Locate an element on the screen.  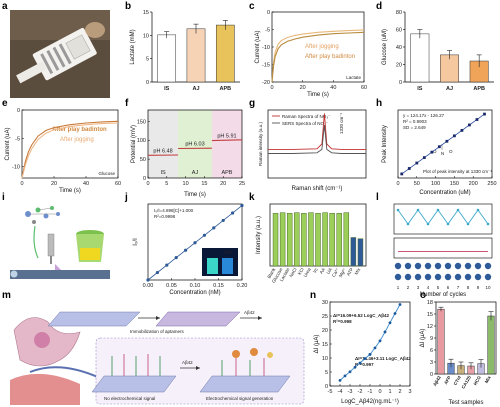
detail-box is located at coordinates (200, 371).